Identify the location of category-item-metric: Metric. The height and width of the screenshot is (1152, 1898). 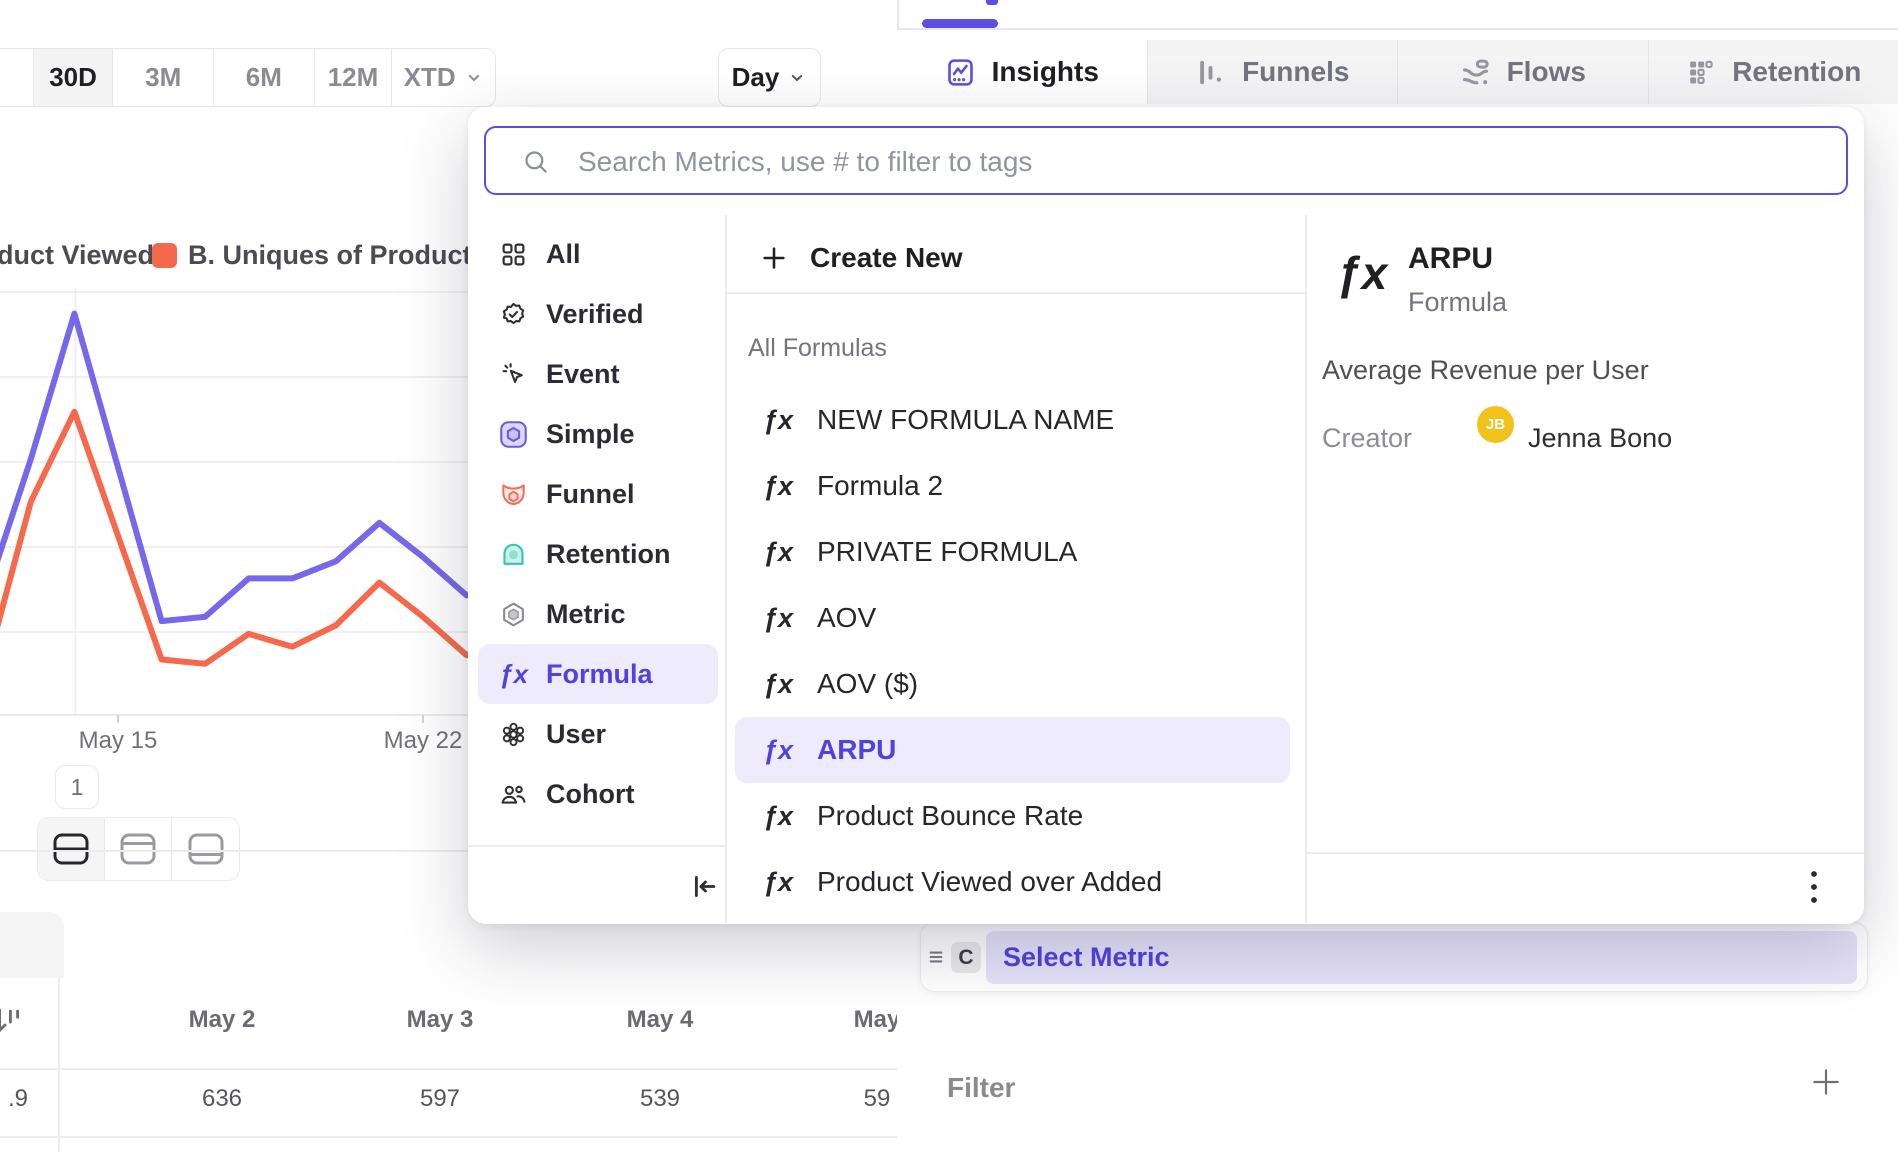
(598, 614).